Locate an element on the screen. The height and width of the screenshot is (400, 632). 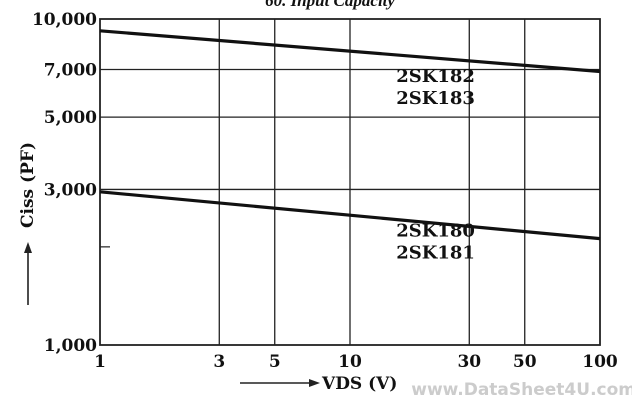
y-axis-arrowhead is located at coordinates (28, 247).